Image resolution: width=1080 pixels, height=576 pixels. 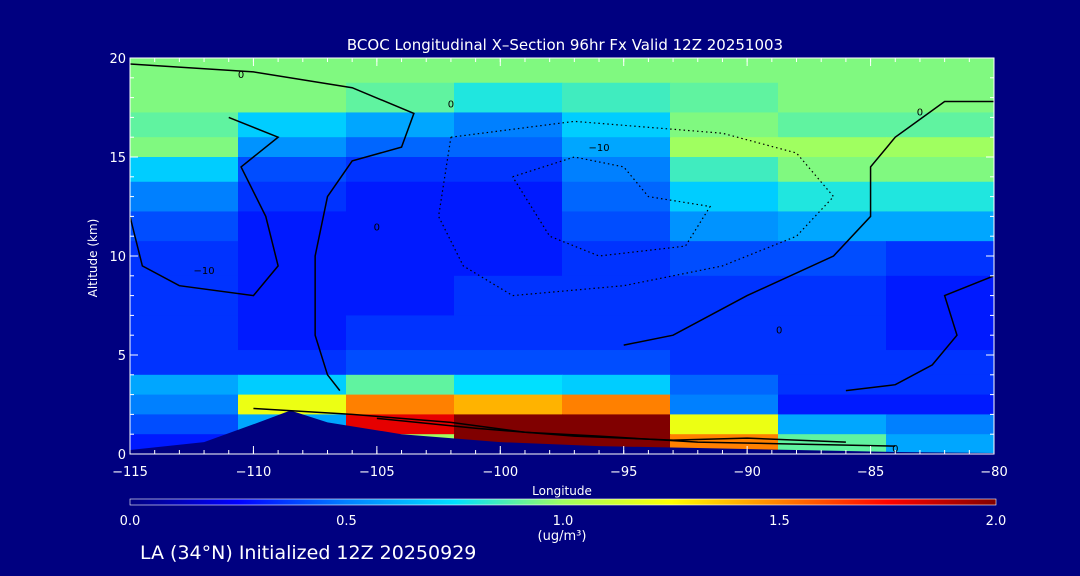 What do you see at coordinates (598, 148) in the screenshot?
I see `contour-label: −10` at bounding box center [598, 148].